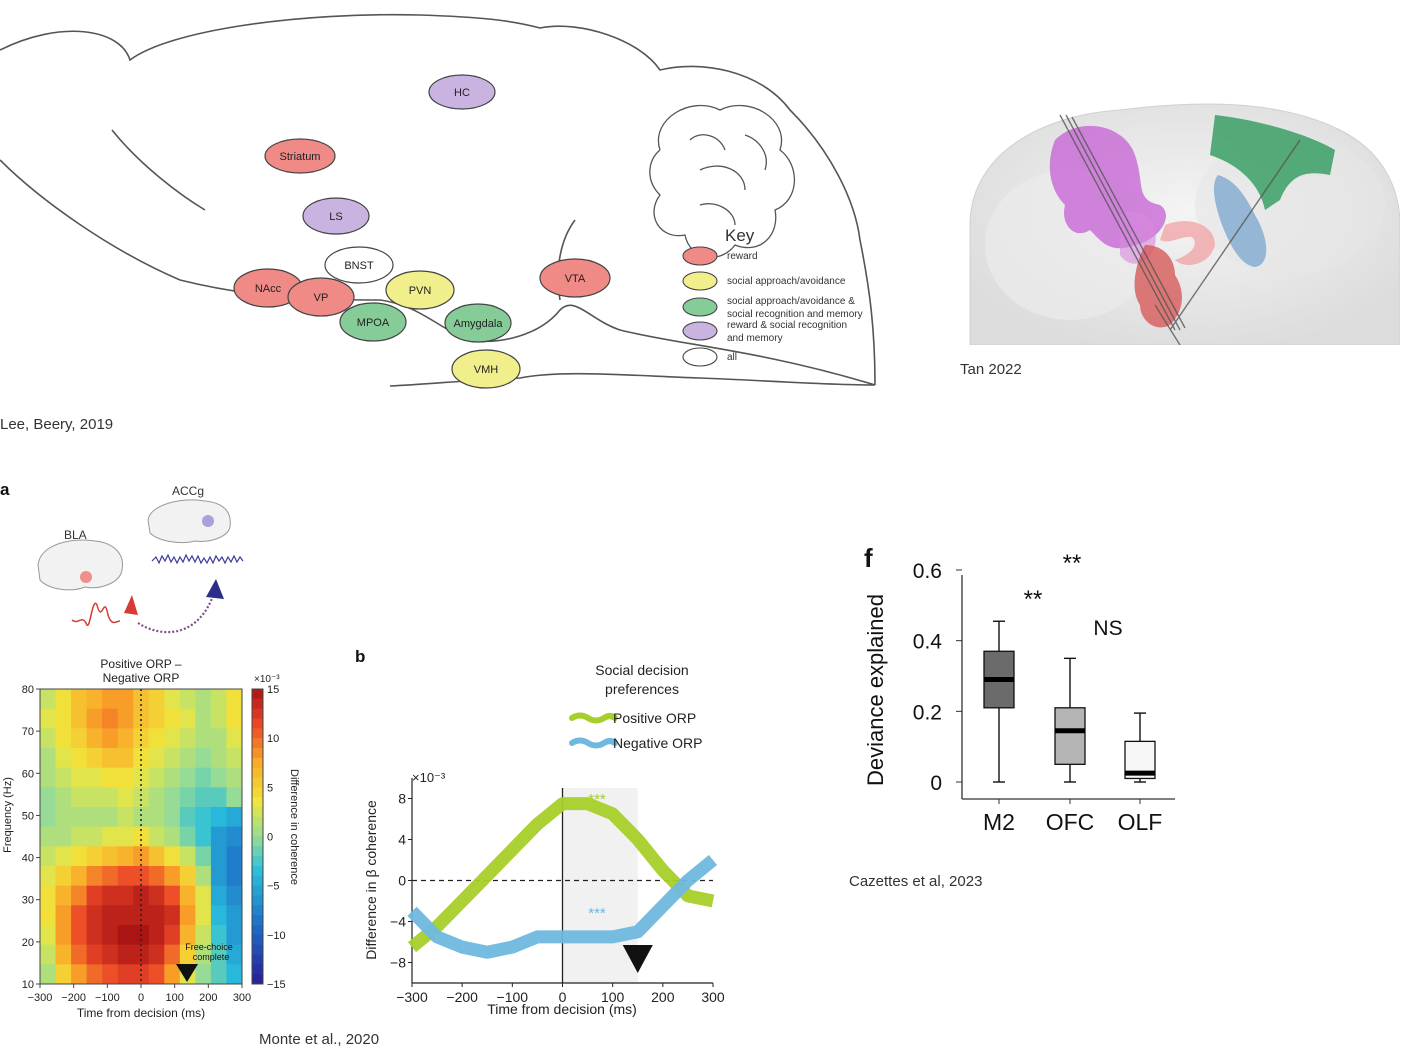 The height and width of the screenshot is (1049, 1404). I want to click on caption-lee-beery: Lee, Beery, 2019, so click(57, 424).